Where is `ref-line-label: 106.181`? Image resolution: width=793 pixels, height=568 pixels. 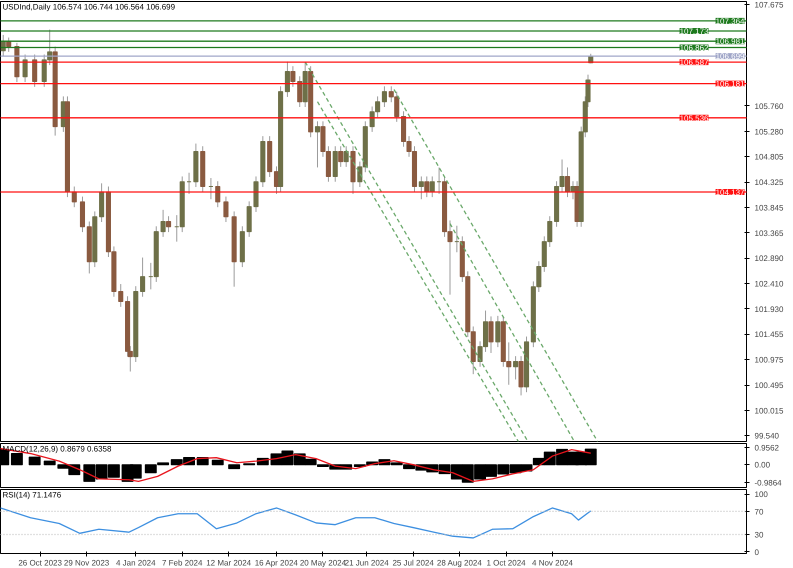 ref-line-label: 106.181 is located at coordinates (731, 84).